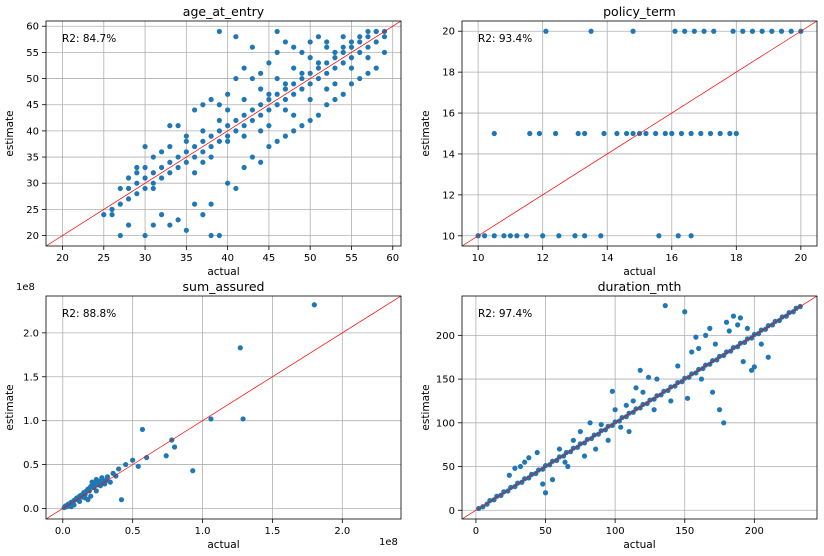 The height and width of the screenshot is (556, 824). What do you see at coordinates (639, 11) in the screenshot?
I see `chart-title: policy_term` at bounding box center [639, 11].